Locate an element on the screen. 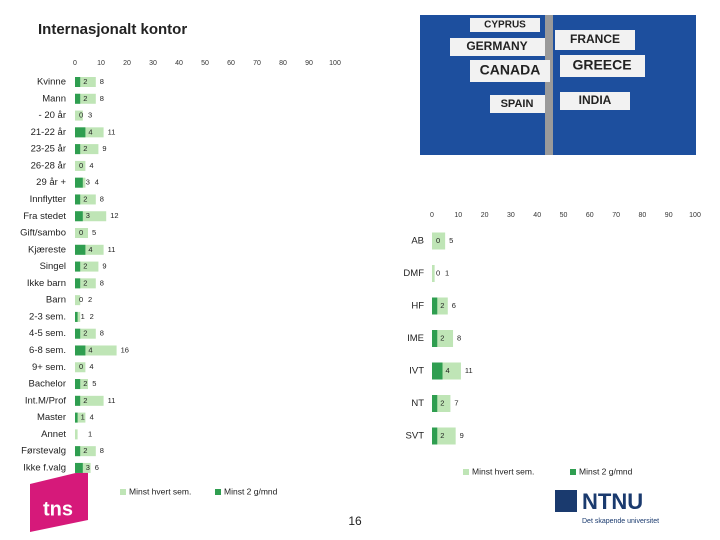 The width and height of the screenshot is (720, 540). data-label: 3 is located at coordinates (90, 115).